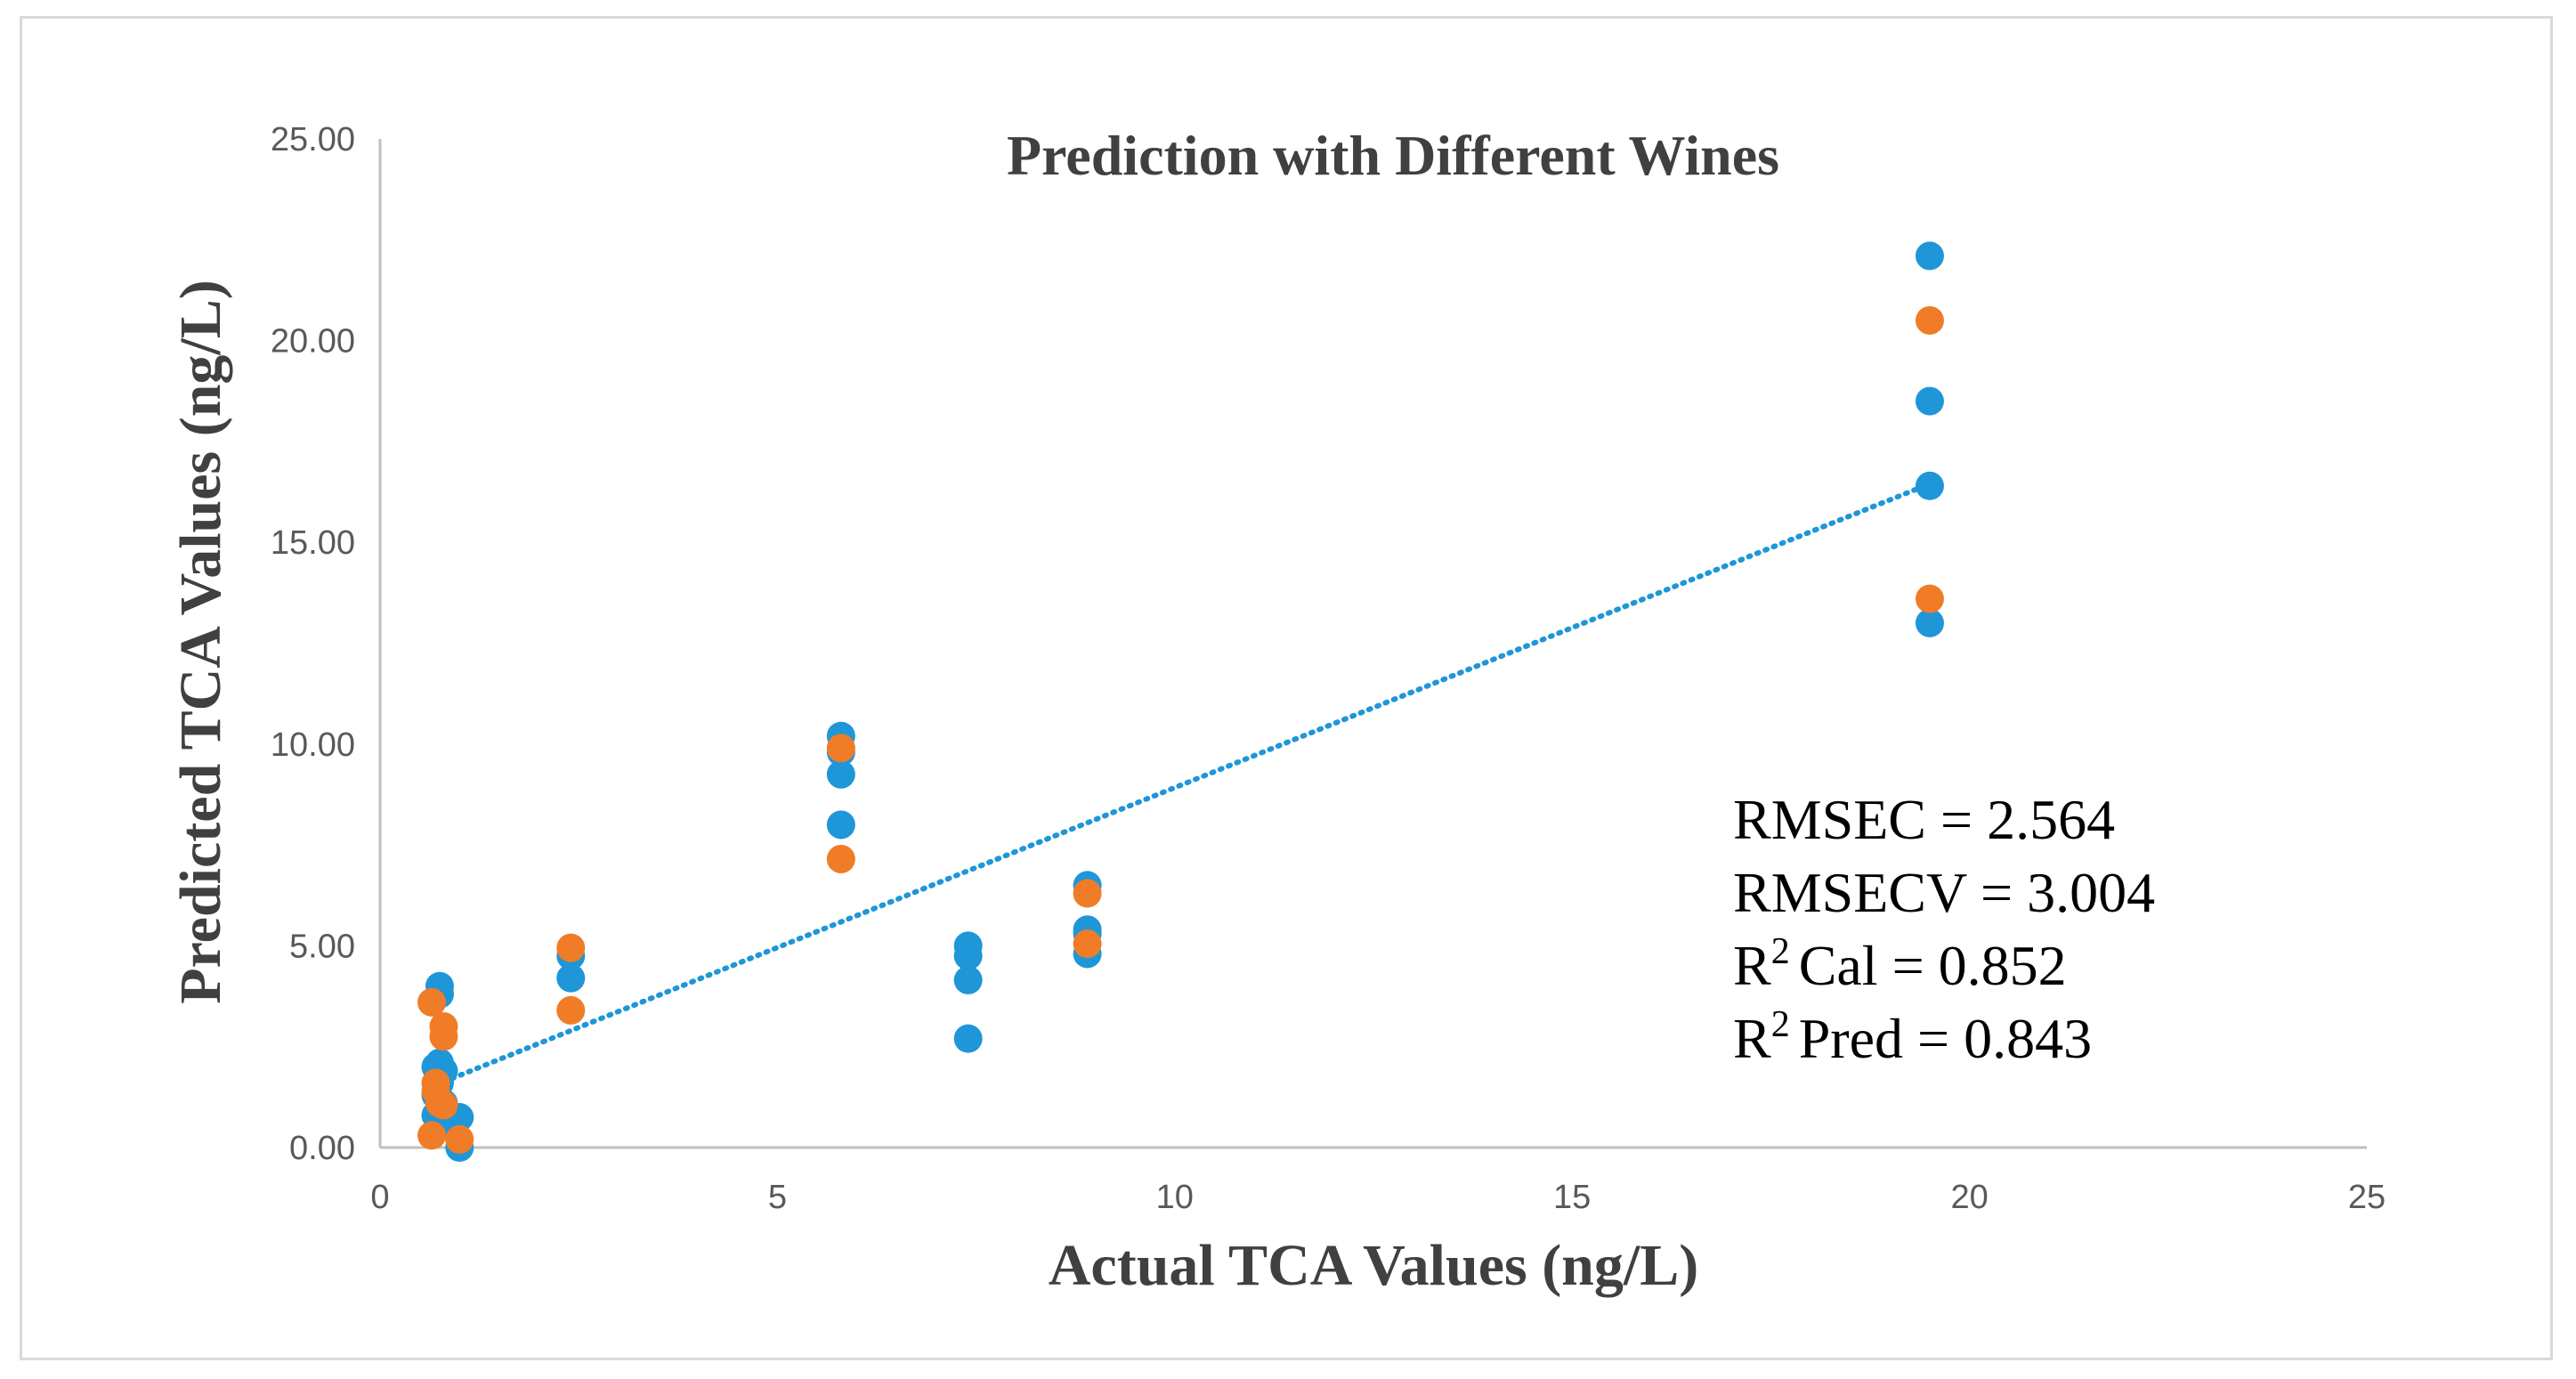  What do you see at coordinates (1752, 965) in the screenshot?
I see `stat-r2-cal-r: R` at bounding box center [1752, 965].